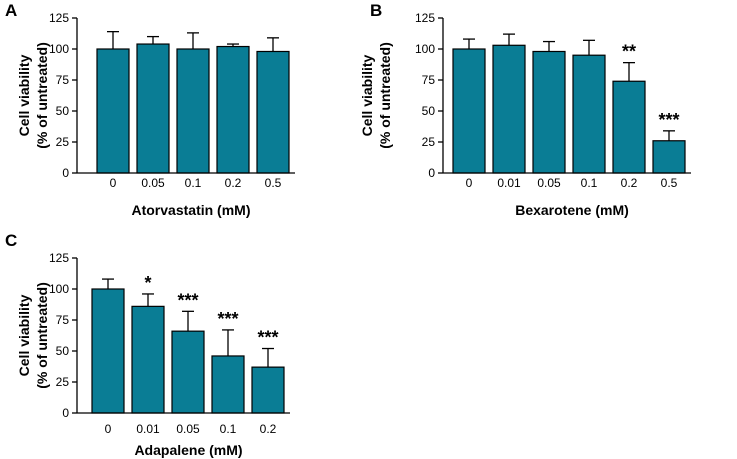 The image size is (737, 459). Describe the element at coordinates (572, 210) in the screenshot. I see `x-axis-title: Bexarotene (mM)` at that location.